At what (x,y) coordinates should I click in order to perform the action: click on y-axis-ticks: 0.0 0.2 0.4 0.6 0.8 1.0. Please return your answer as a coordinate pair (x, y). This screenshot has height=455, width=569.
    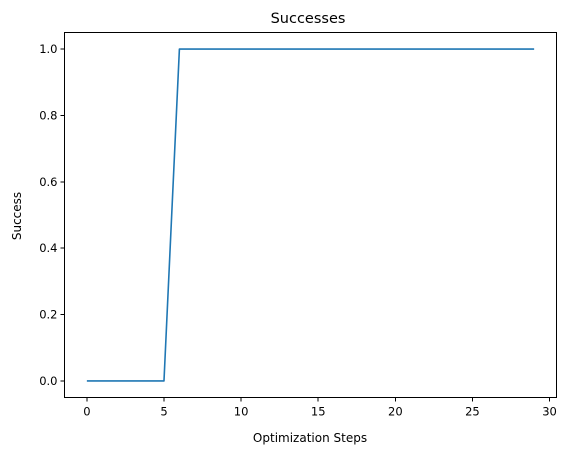
    Looking at the image, I should click on (52, 215).